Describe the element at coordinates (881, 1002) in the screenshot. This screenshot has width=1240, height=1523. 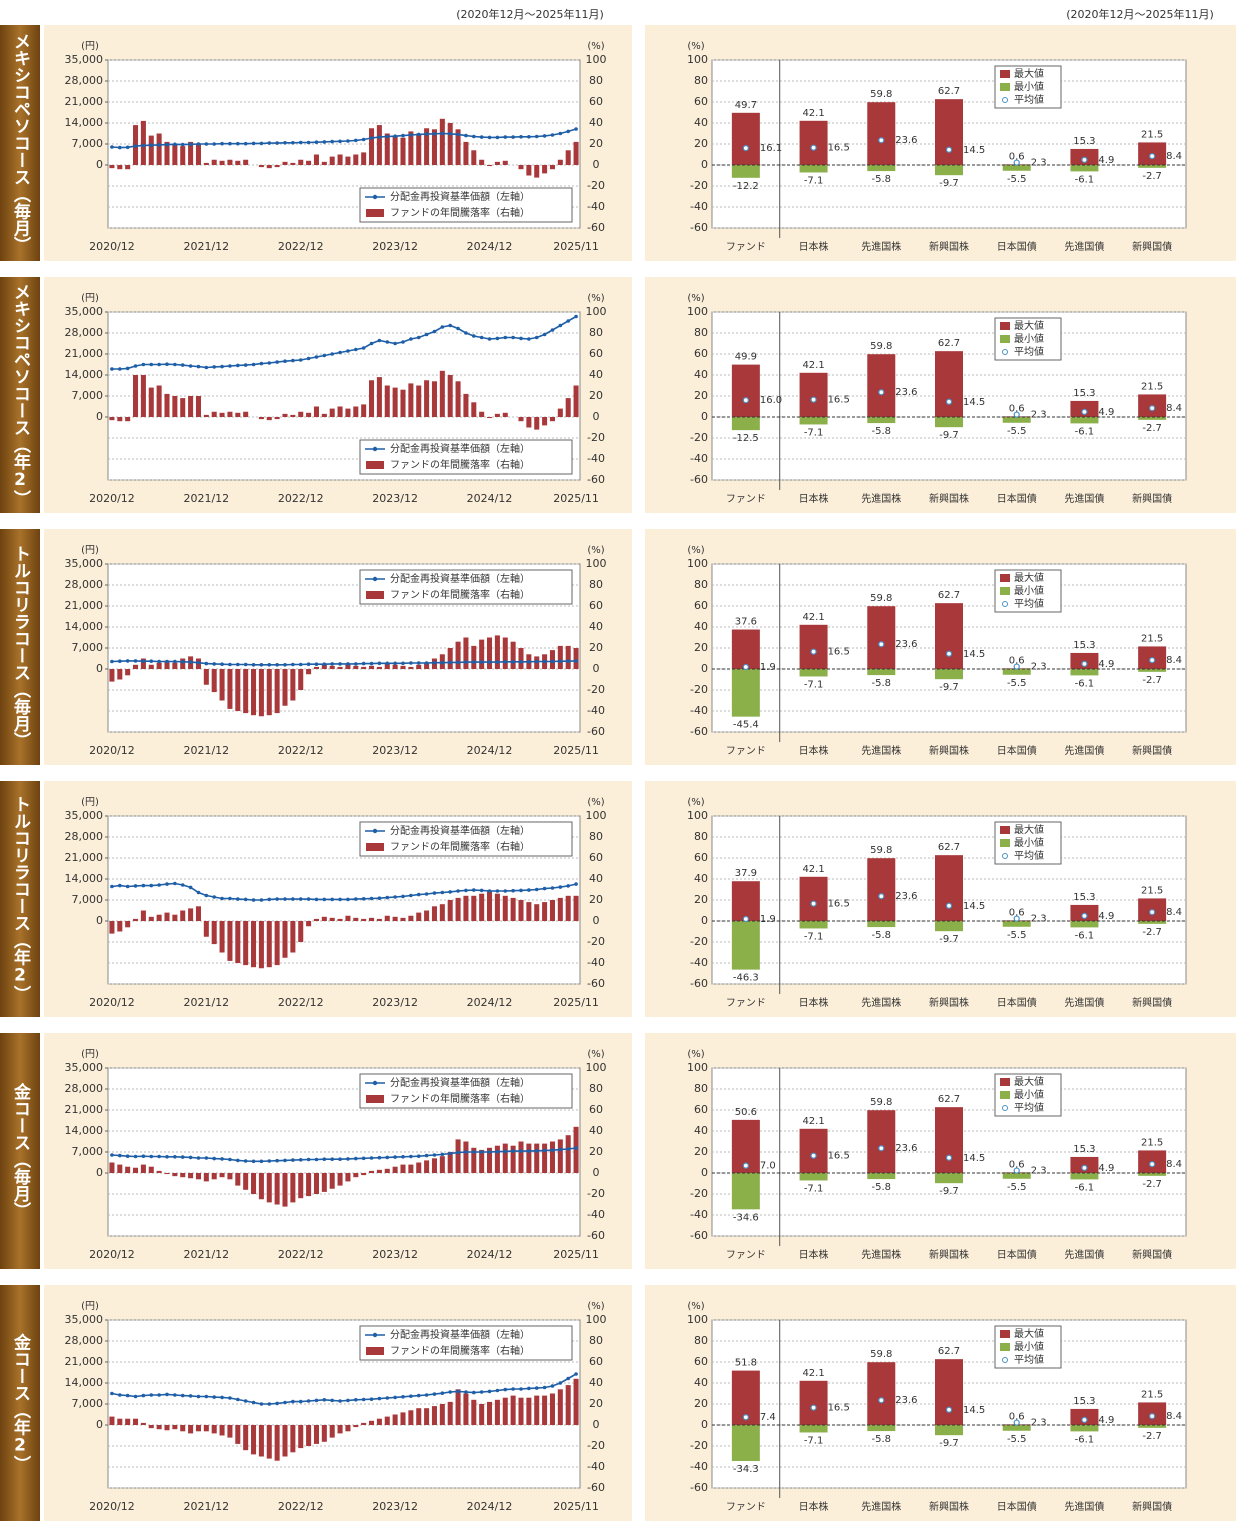
I see `x-tick-label: 先進国株` at that location.